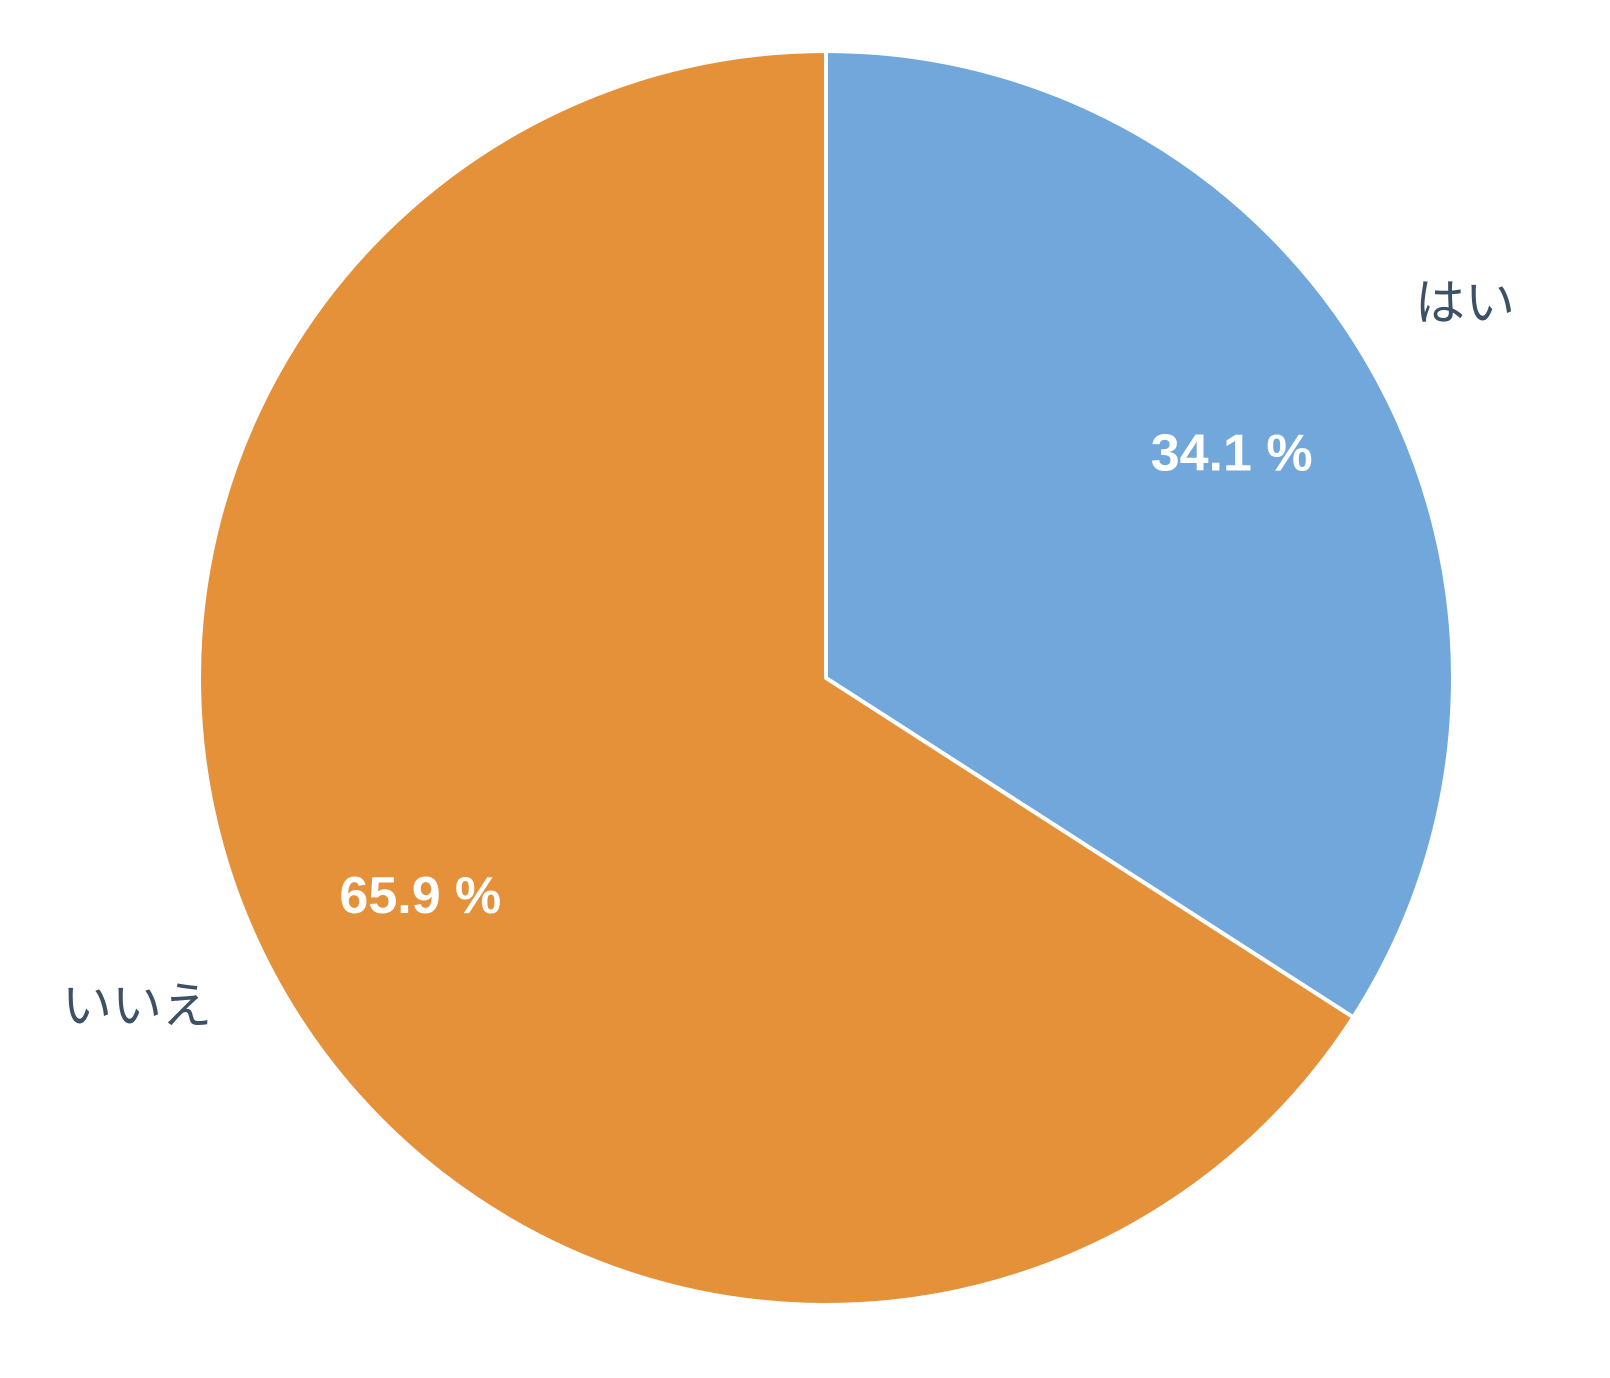 The image size is (1610, 1378). What do you see at coordinates (420, 896) in the screenshot?
I see `value-label: 65.9 %` at bounding box center [420, 896].